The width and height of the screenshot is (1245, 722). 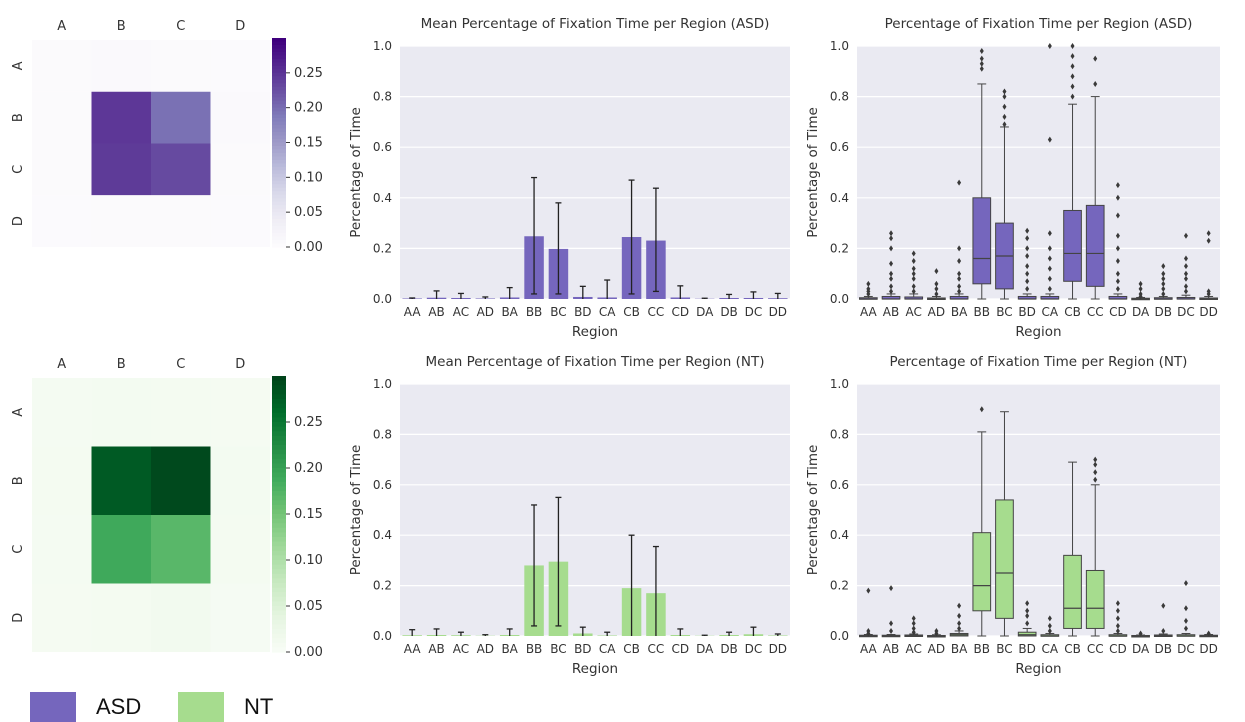 I want to click on box-chart-5-y-tick-label: 0.4, so click(x=839, y=535).